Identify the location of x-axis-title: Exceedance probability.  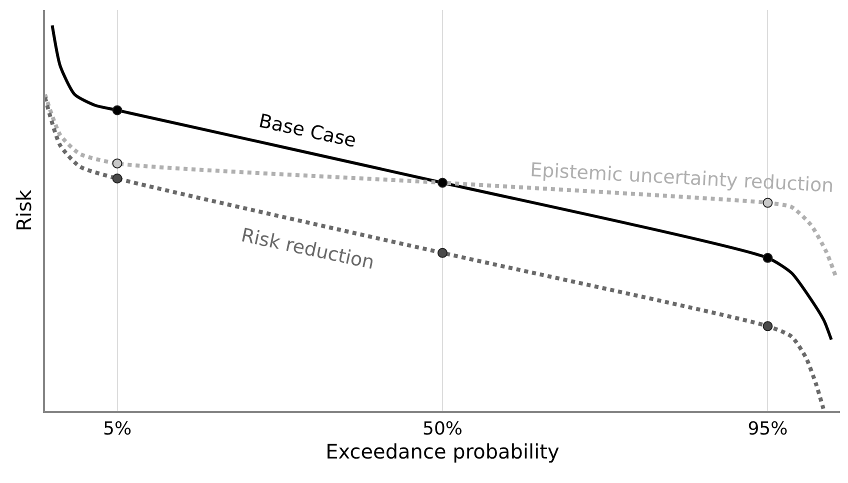
(443, 452).